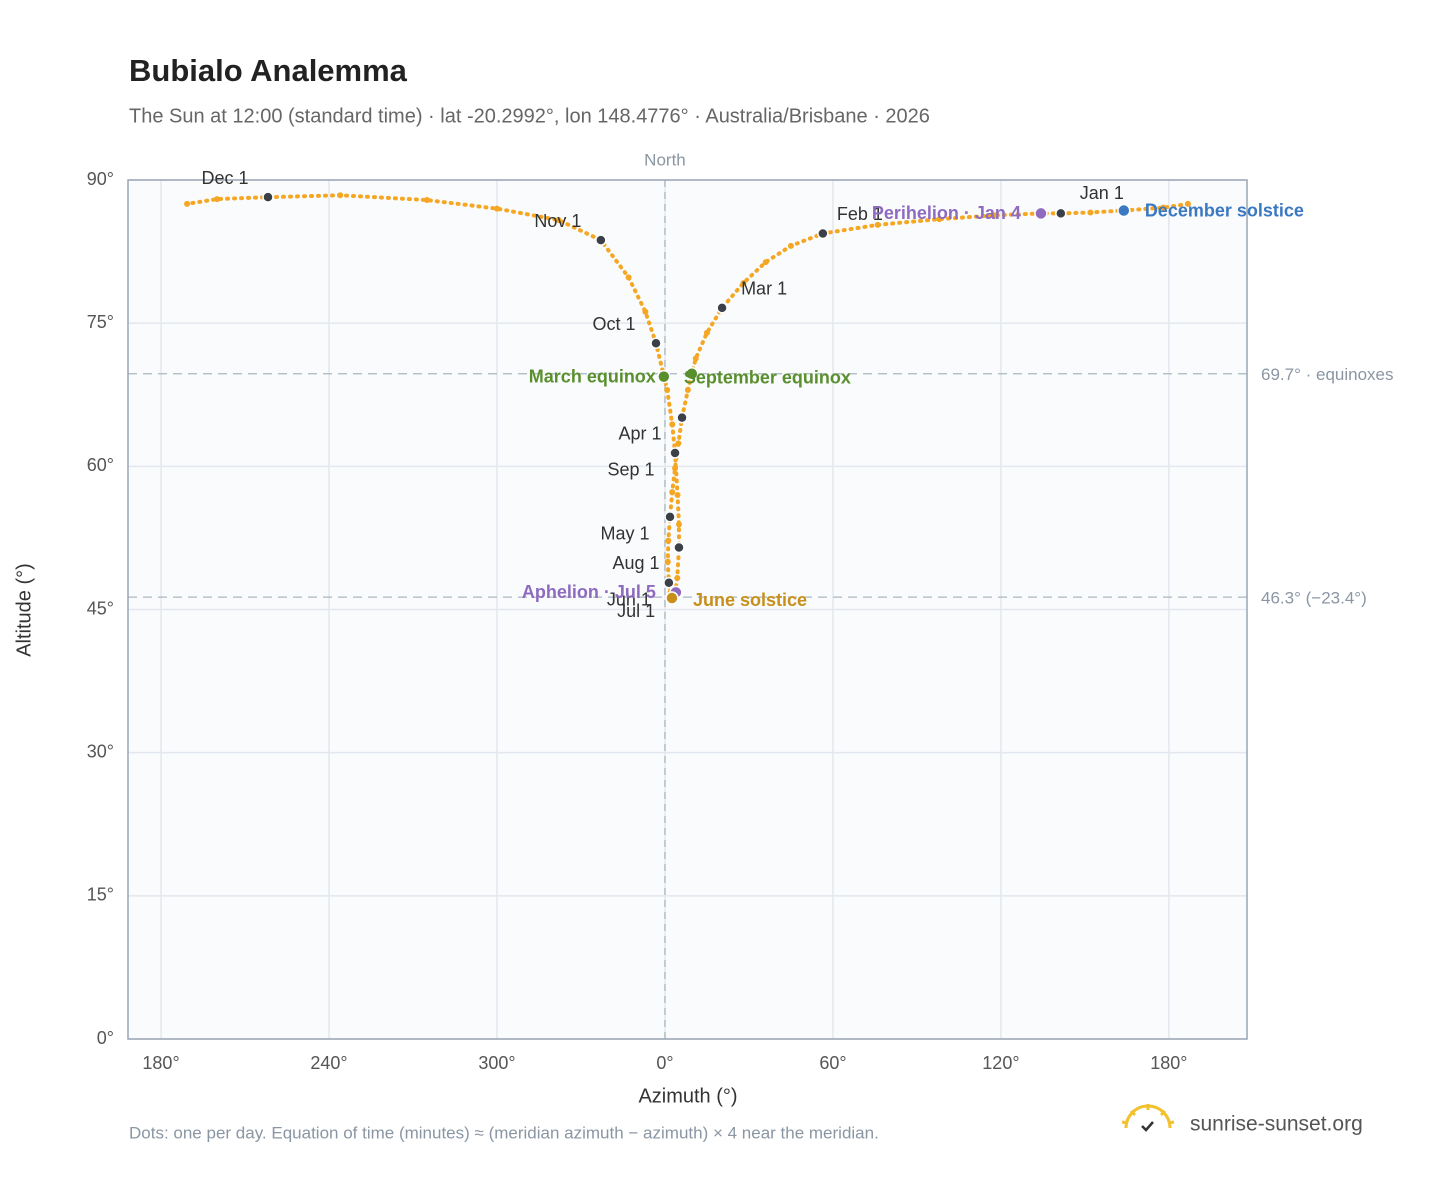 Image resolution: width=1448 pixels, height=1188 pixels. What do you see at coordinates (1314, 598) in the screenshot?
I see `reference-label: 46.3° (−23.4°)` at bounding box center [1314, 598].